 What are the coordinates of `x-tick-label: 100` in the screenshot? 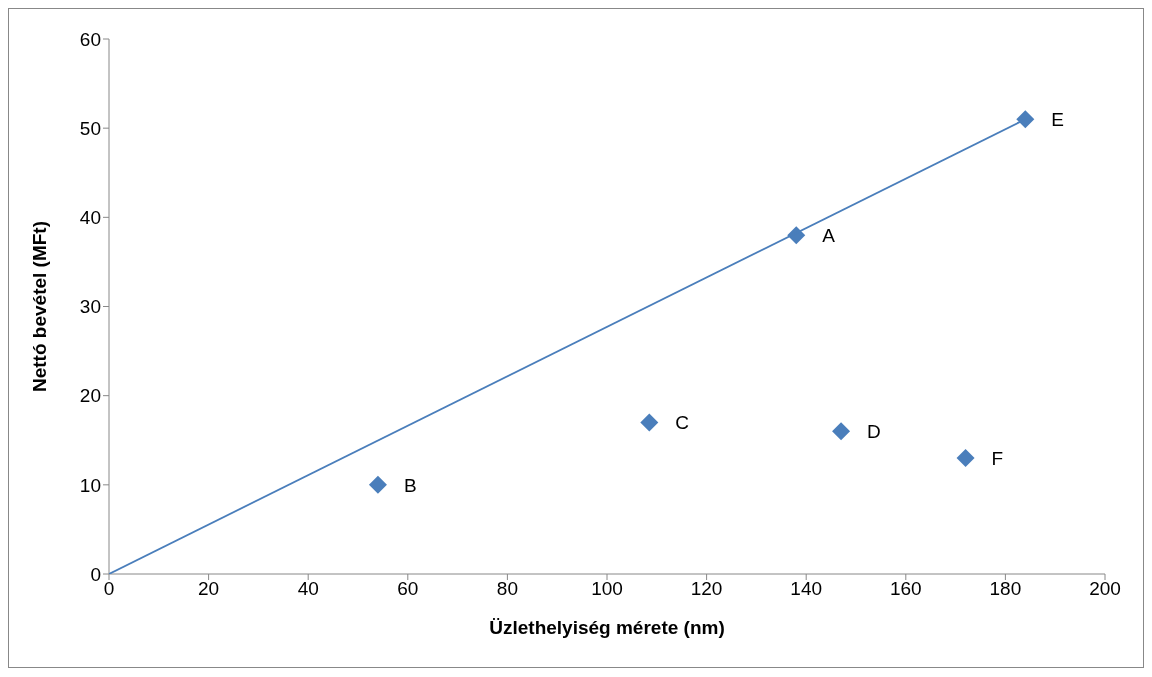 It's located at (607, 589).